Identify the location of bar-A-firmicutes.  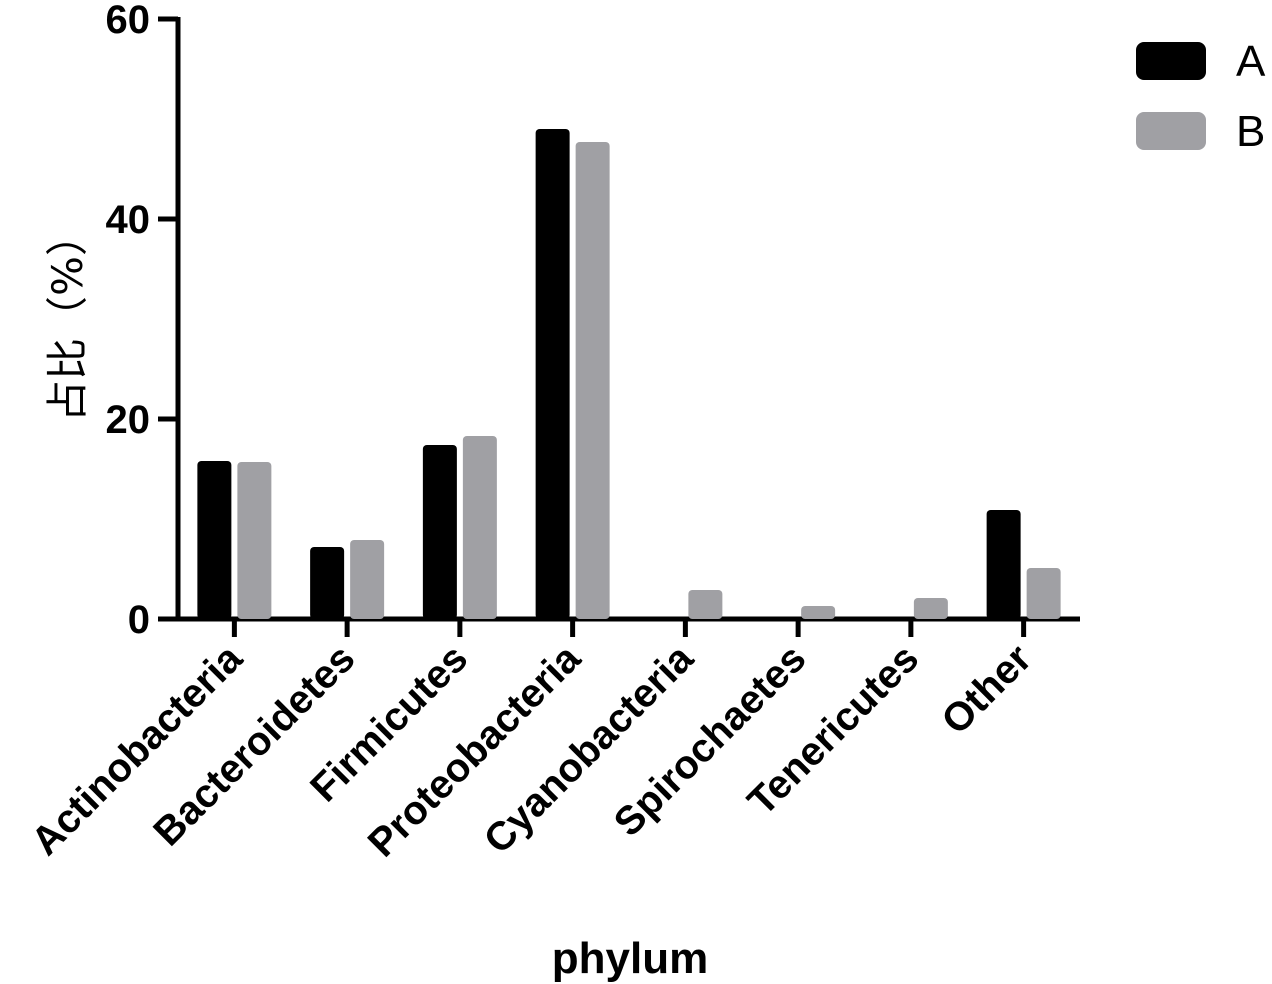
(439, 532).